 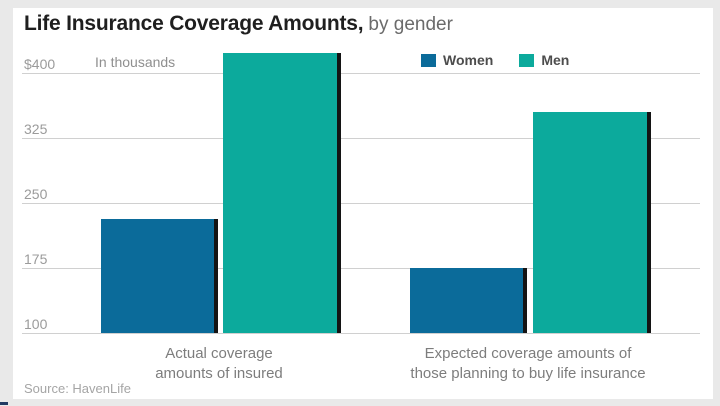 What do you see at coordinates (36, 129) in the screenshot?
I see `y-tick-label-325: 325` at bounding box center [36, 129].